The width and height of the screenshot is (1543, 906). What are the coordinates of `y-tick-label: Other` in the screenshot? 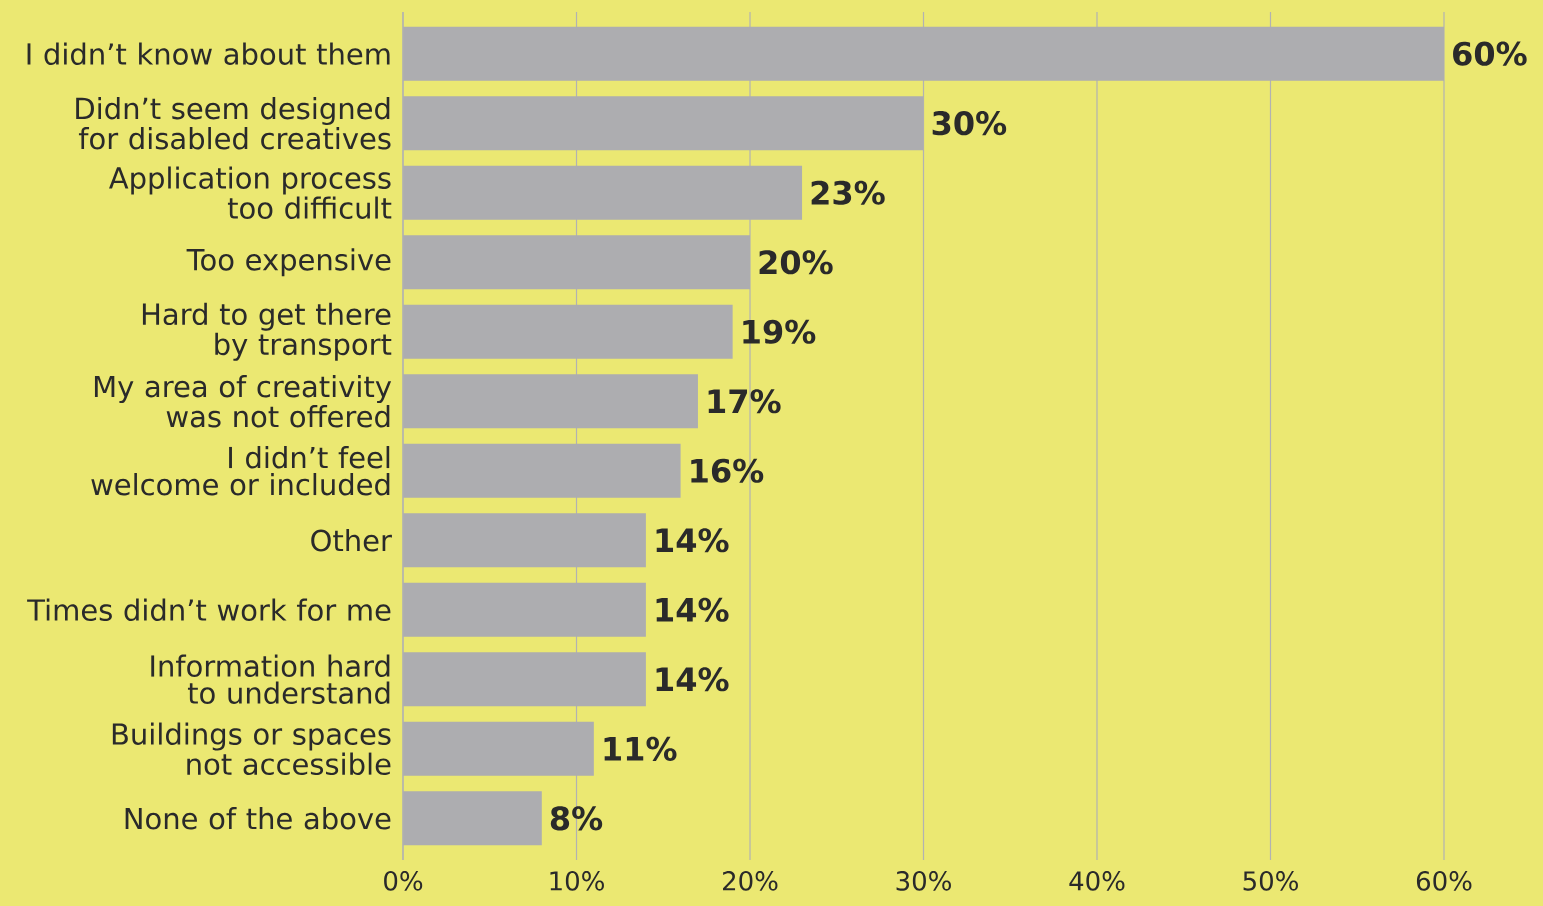 It's located at (351, 540).